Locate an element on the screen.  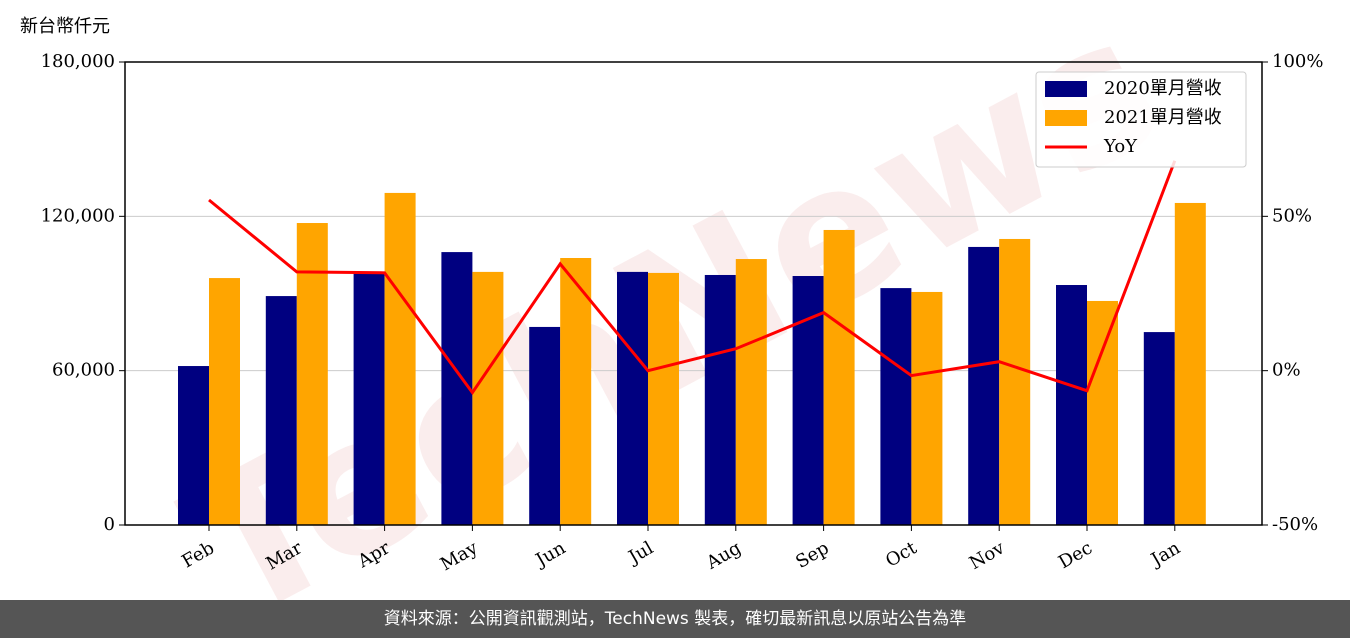
x-tick-label: Sep is located at coordinates (812, 554).